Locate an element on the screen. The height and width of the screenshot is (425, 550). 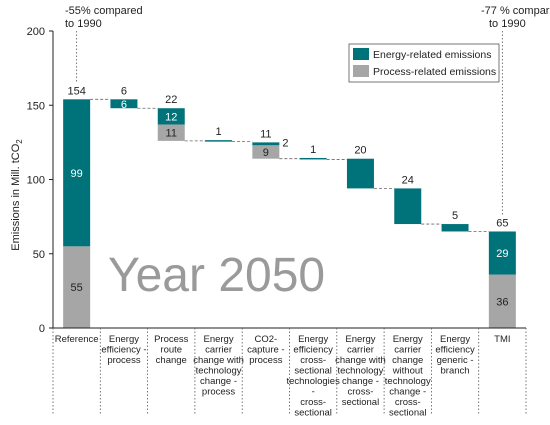
category-label-line: route is located at coordinates (171, 350).